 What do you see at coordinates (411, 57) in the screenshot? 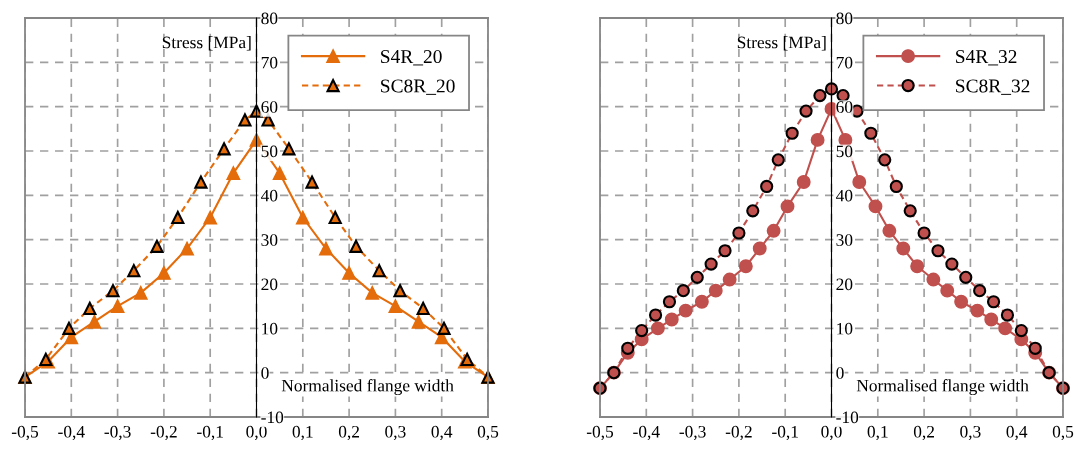
I see `legend-label: S4R_20` at bounding box center [411, 57].